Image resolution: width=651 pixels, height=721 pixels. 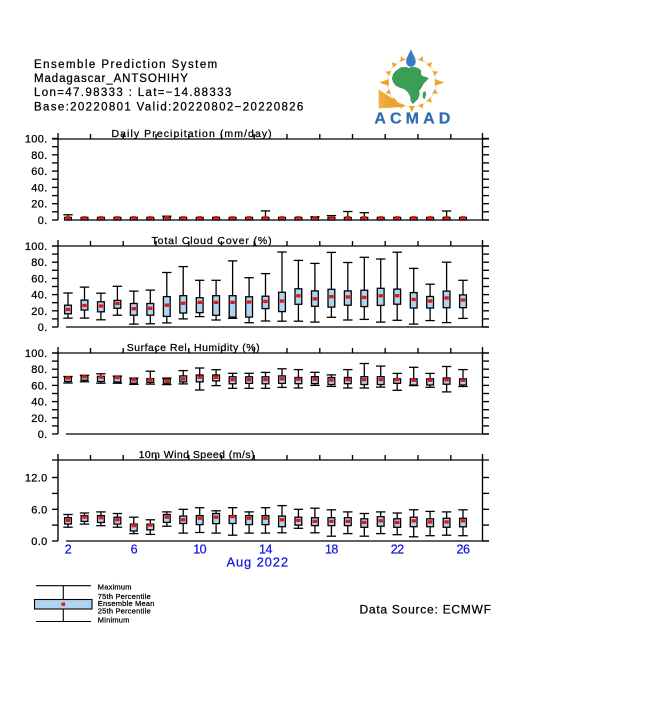 What do you see at coordinates (39, 510) in the screenshot?
I see `svg-text: 6.0` at bounding box center [39, 510].